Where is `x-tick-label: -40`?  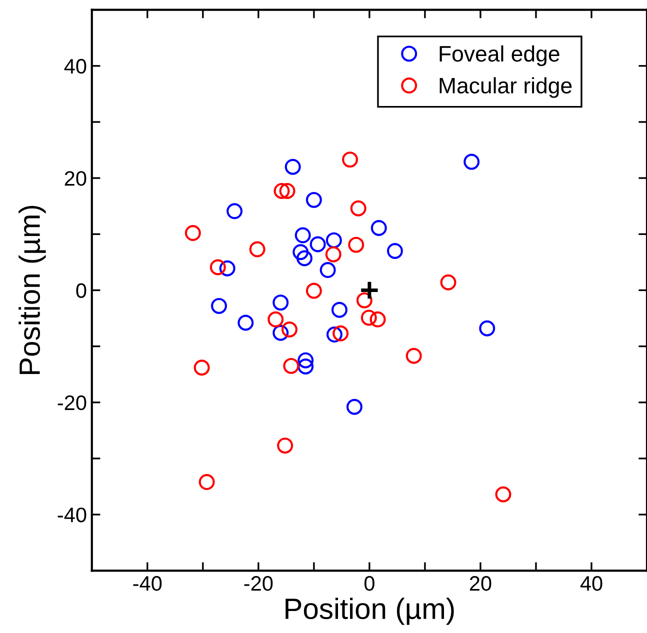
x-tick-label: -40 is located at coordinates (147, 583).